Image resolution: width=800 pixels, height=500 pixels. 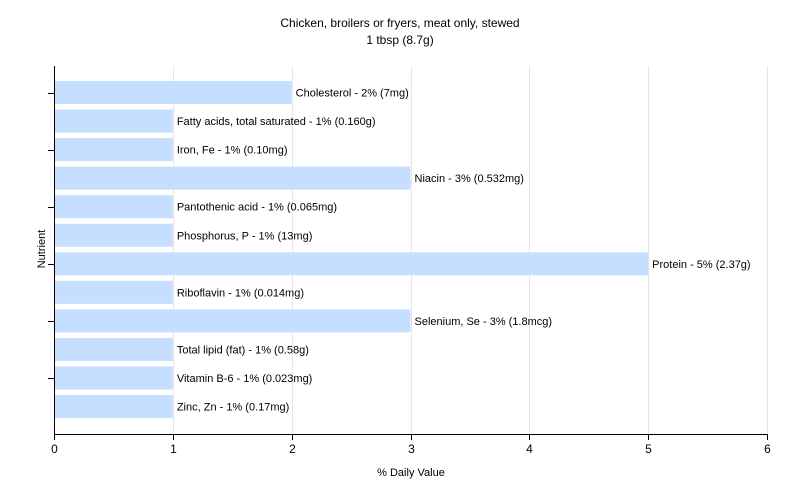 What do you see at coordinates (243, 350) in the screenshot?
I see `bar-label: Total lipid (fat) - 1% (0.58g)` at bounding box center [243, 350].